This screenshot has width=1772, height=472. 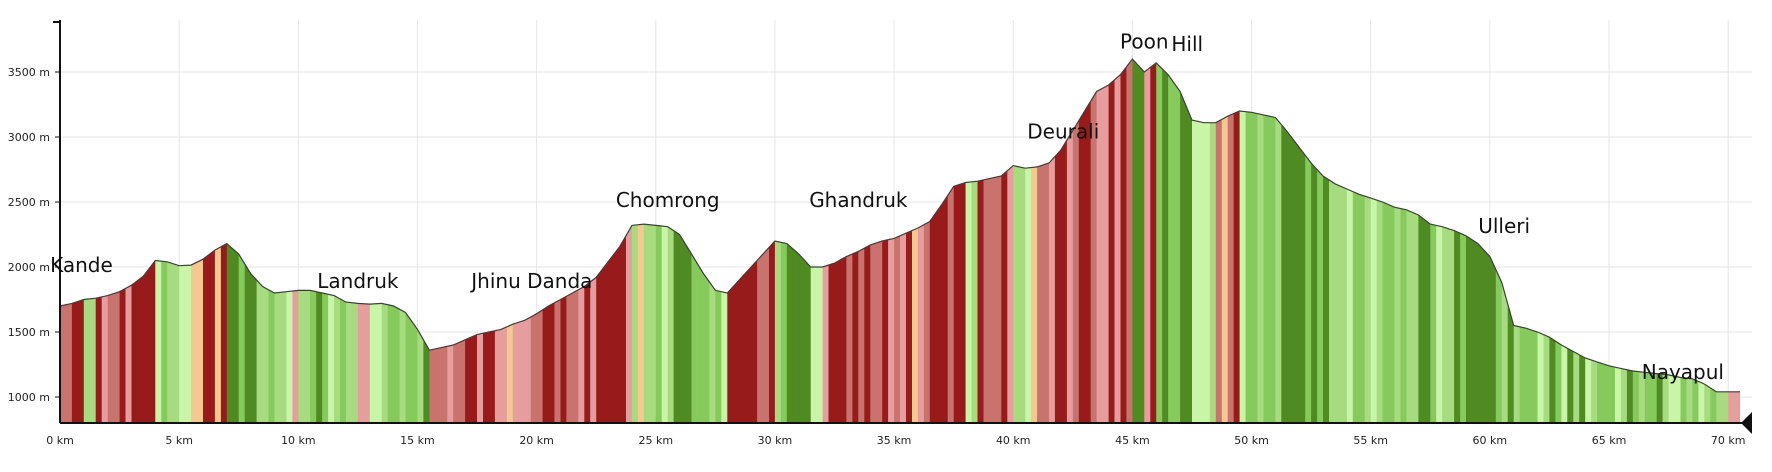 What do you see at coordinates (775, 440) in the screenshot?
I see `x-tick-label: 30 km` at bounding box center [775, 440].